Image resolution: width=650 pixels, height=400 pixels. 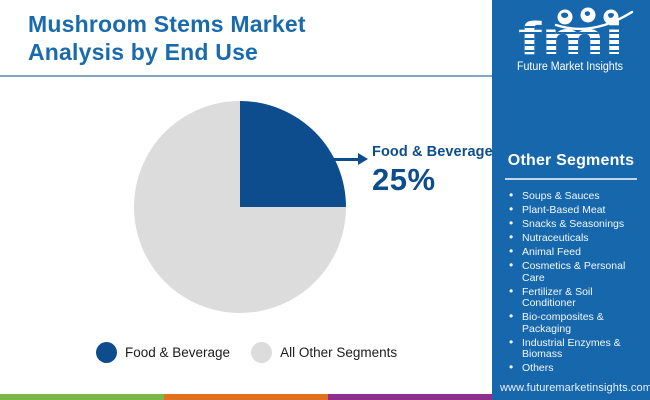 I want to click on logo-tagline: Future Market Insights, so click(x=570, y=67).